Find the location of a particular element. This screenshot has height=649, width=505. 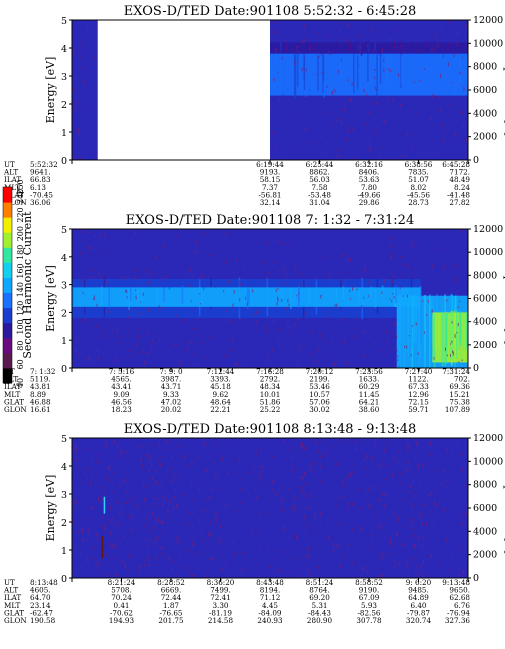

ephemeris-value: 7172. is located at coordinates (459, 172).